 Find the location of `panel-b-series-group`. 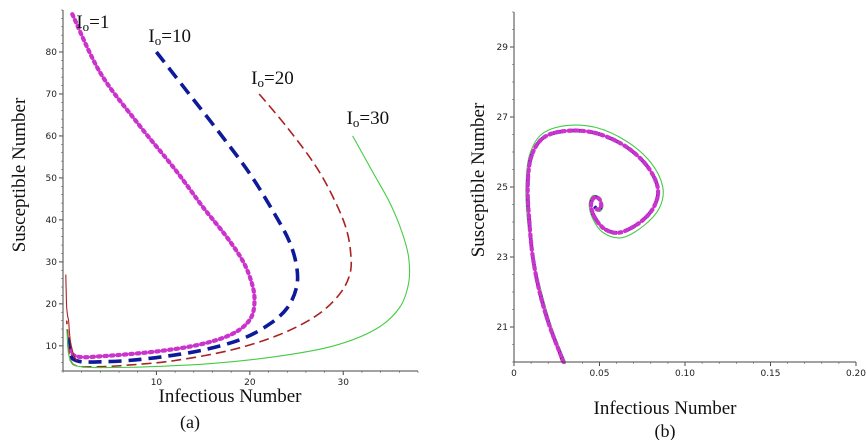

panel-b-series-group is located at coordinates (594, 244).